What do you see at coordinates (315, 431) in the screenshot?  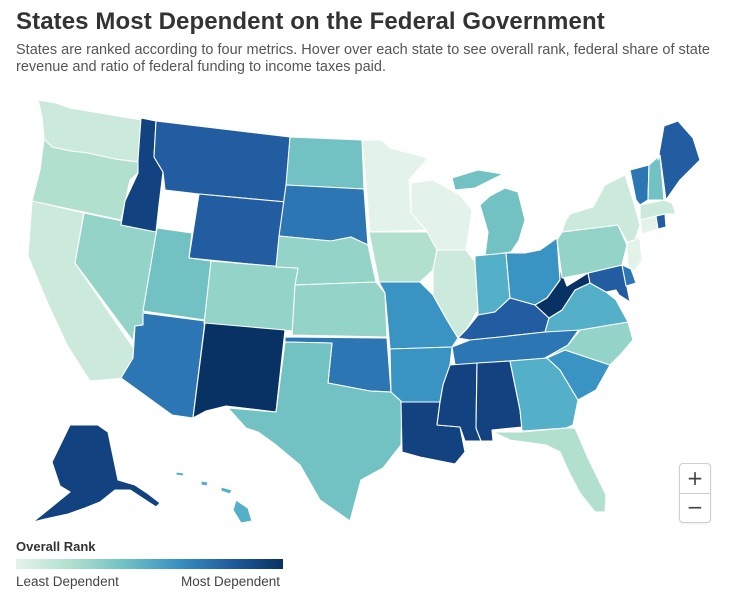 I see `state-TX` at bounding box center [315, 431].